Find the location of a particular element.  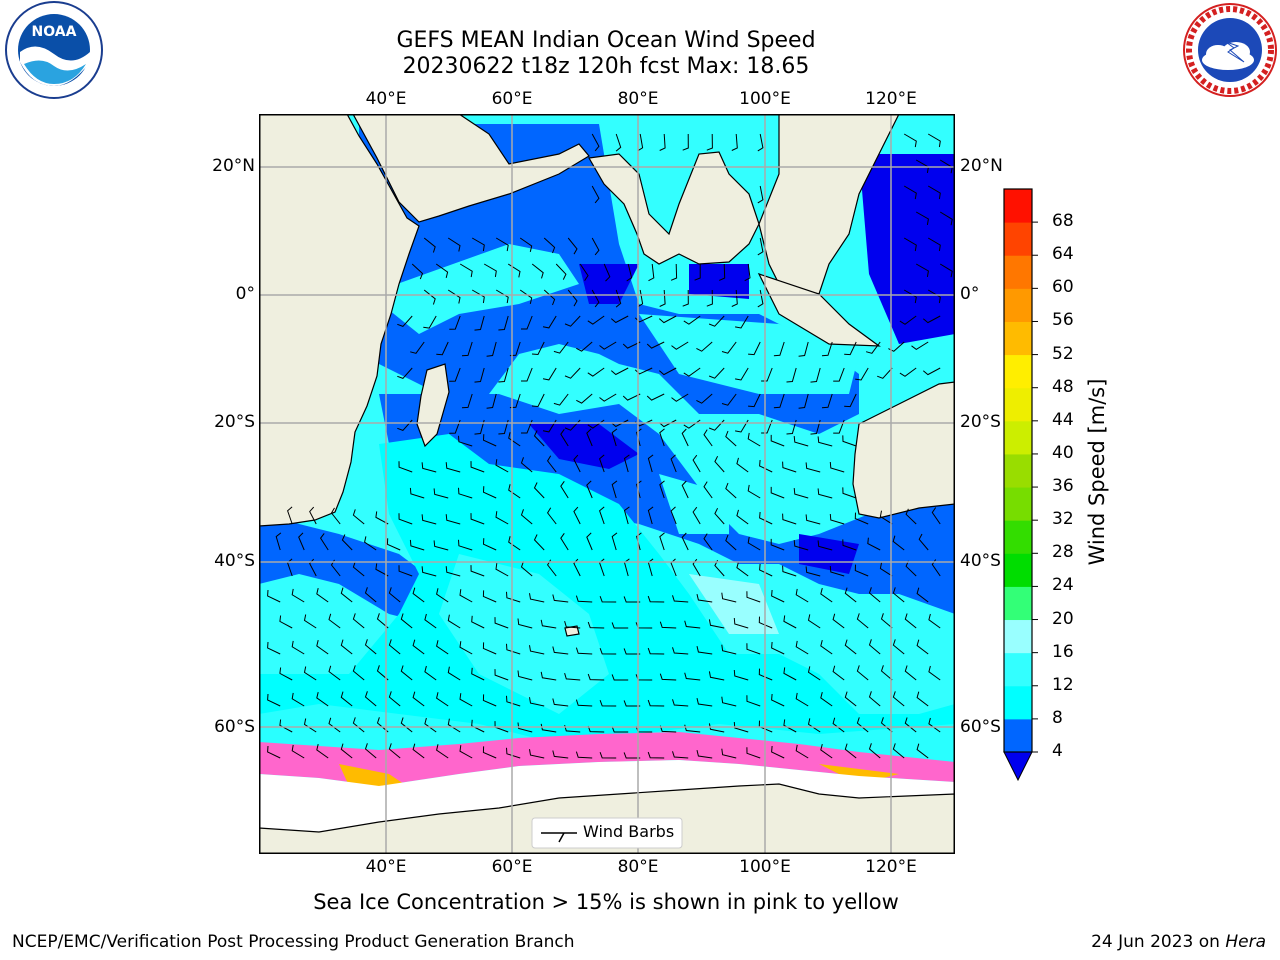

lon-label-top-60e: 60°E is located at coordinates (512, 99).